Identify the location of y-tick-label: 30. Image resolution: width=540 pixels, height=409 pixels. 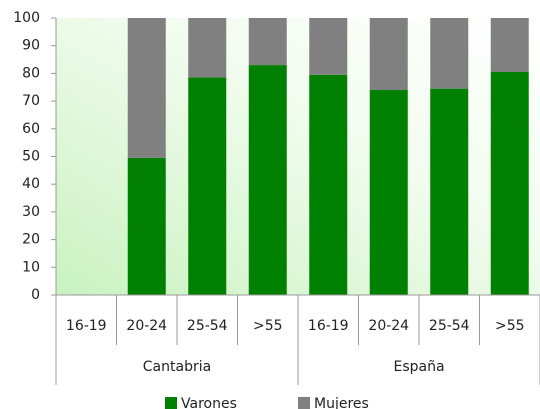
(31, 212).